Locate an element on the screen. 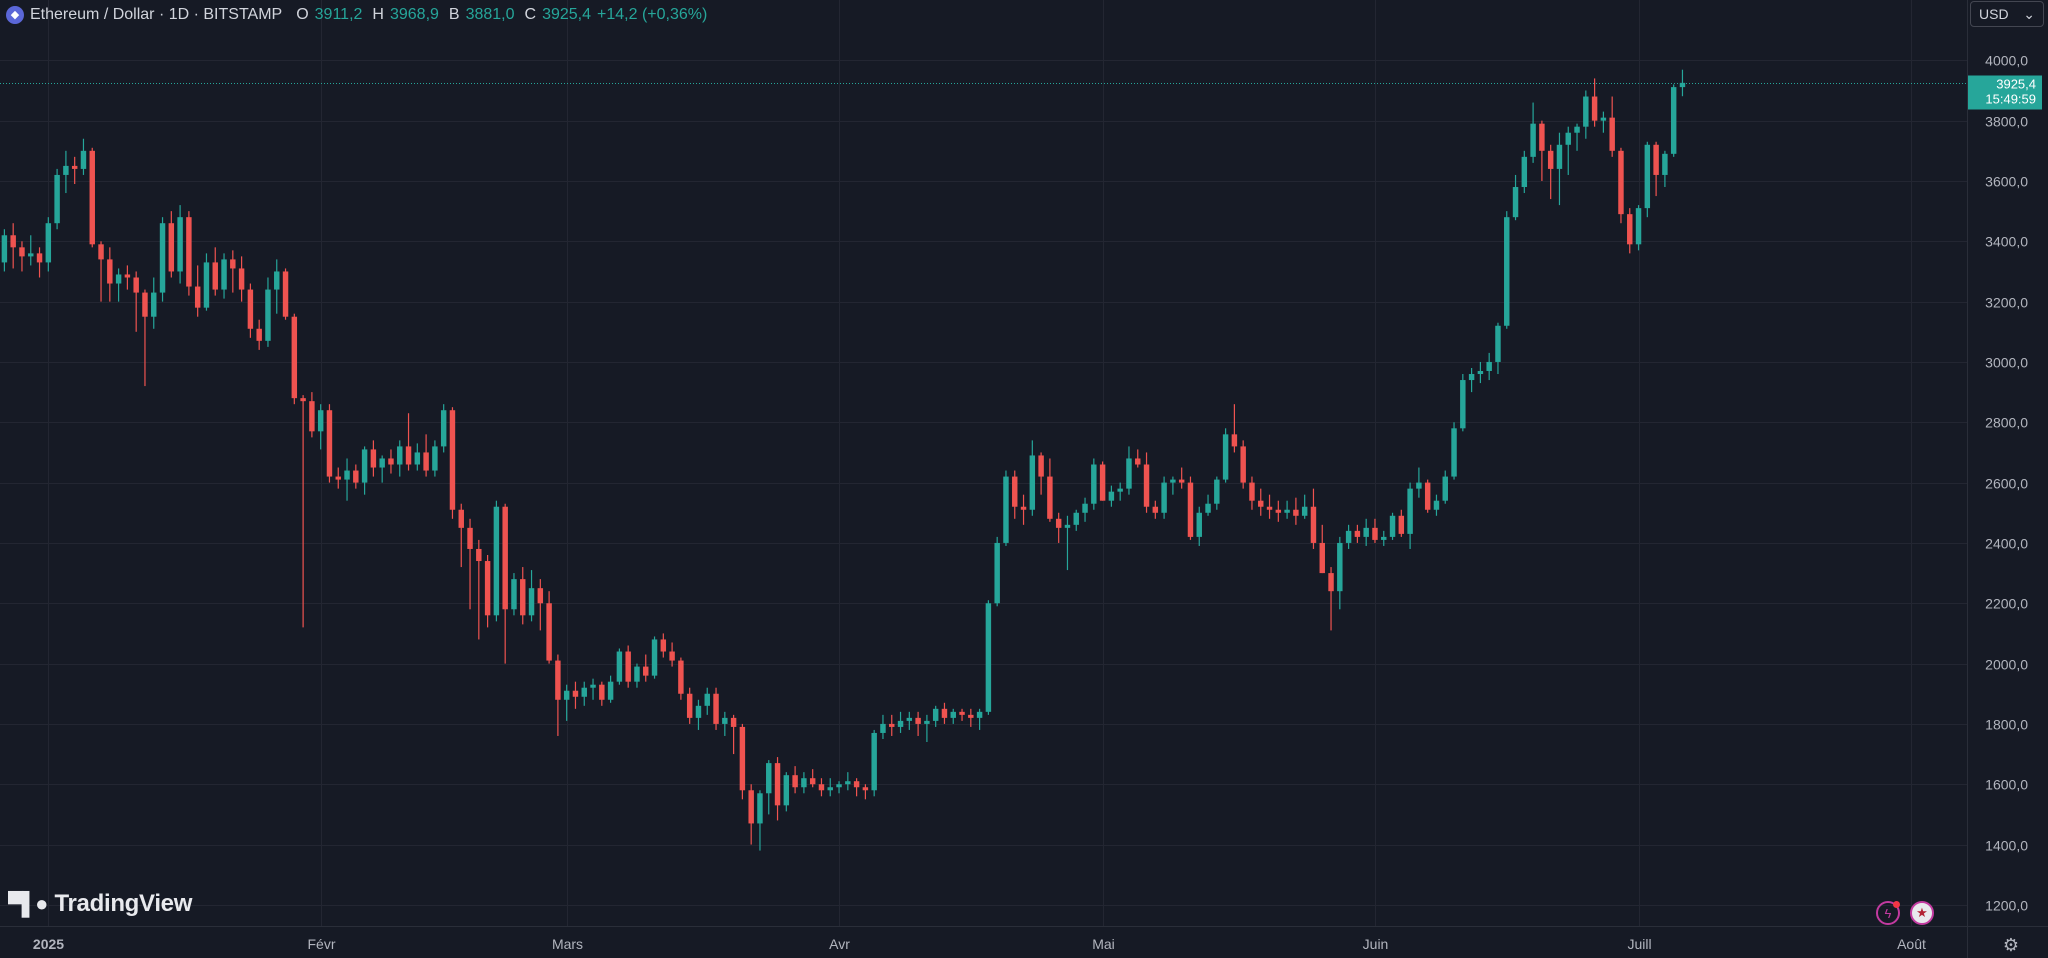 The height and width of the screenshot is (958, 2048). us-flag-icon: ★ is located at coordinates (1922, 913).